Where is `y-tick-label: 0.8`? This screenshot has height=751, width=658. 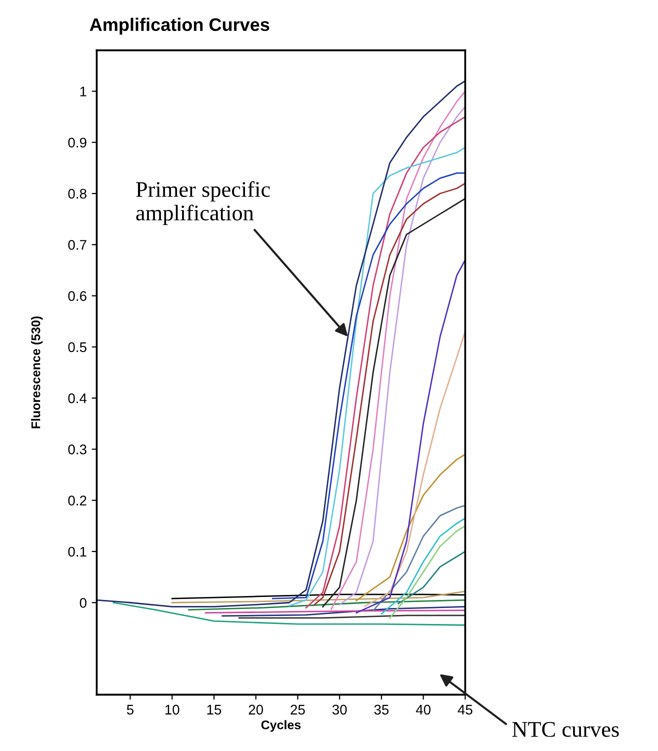 y-tick-label: 0.8 is located at coordinates (77, 193).